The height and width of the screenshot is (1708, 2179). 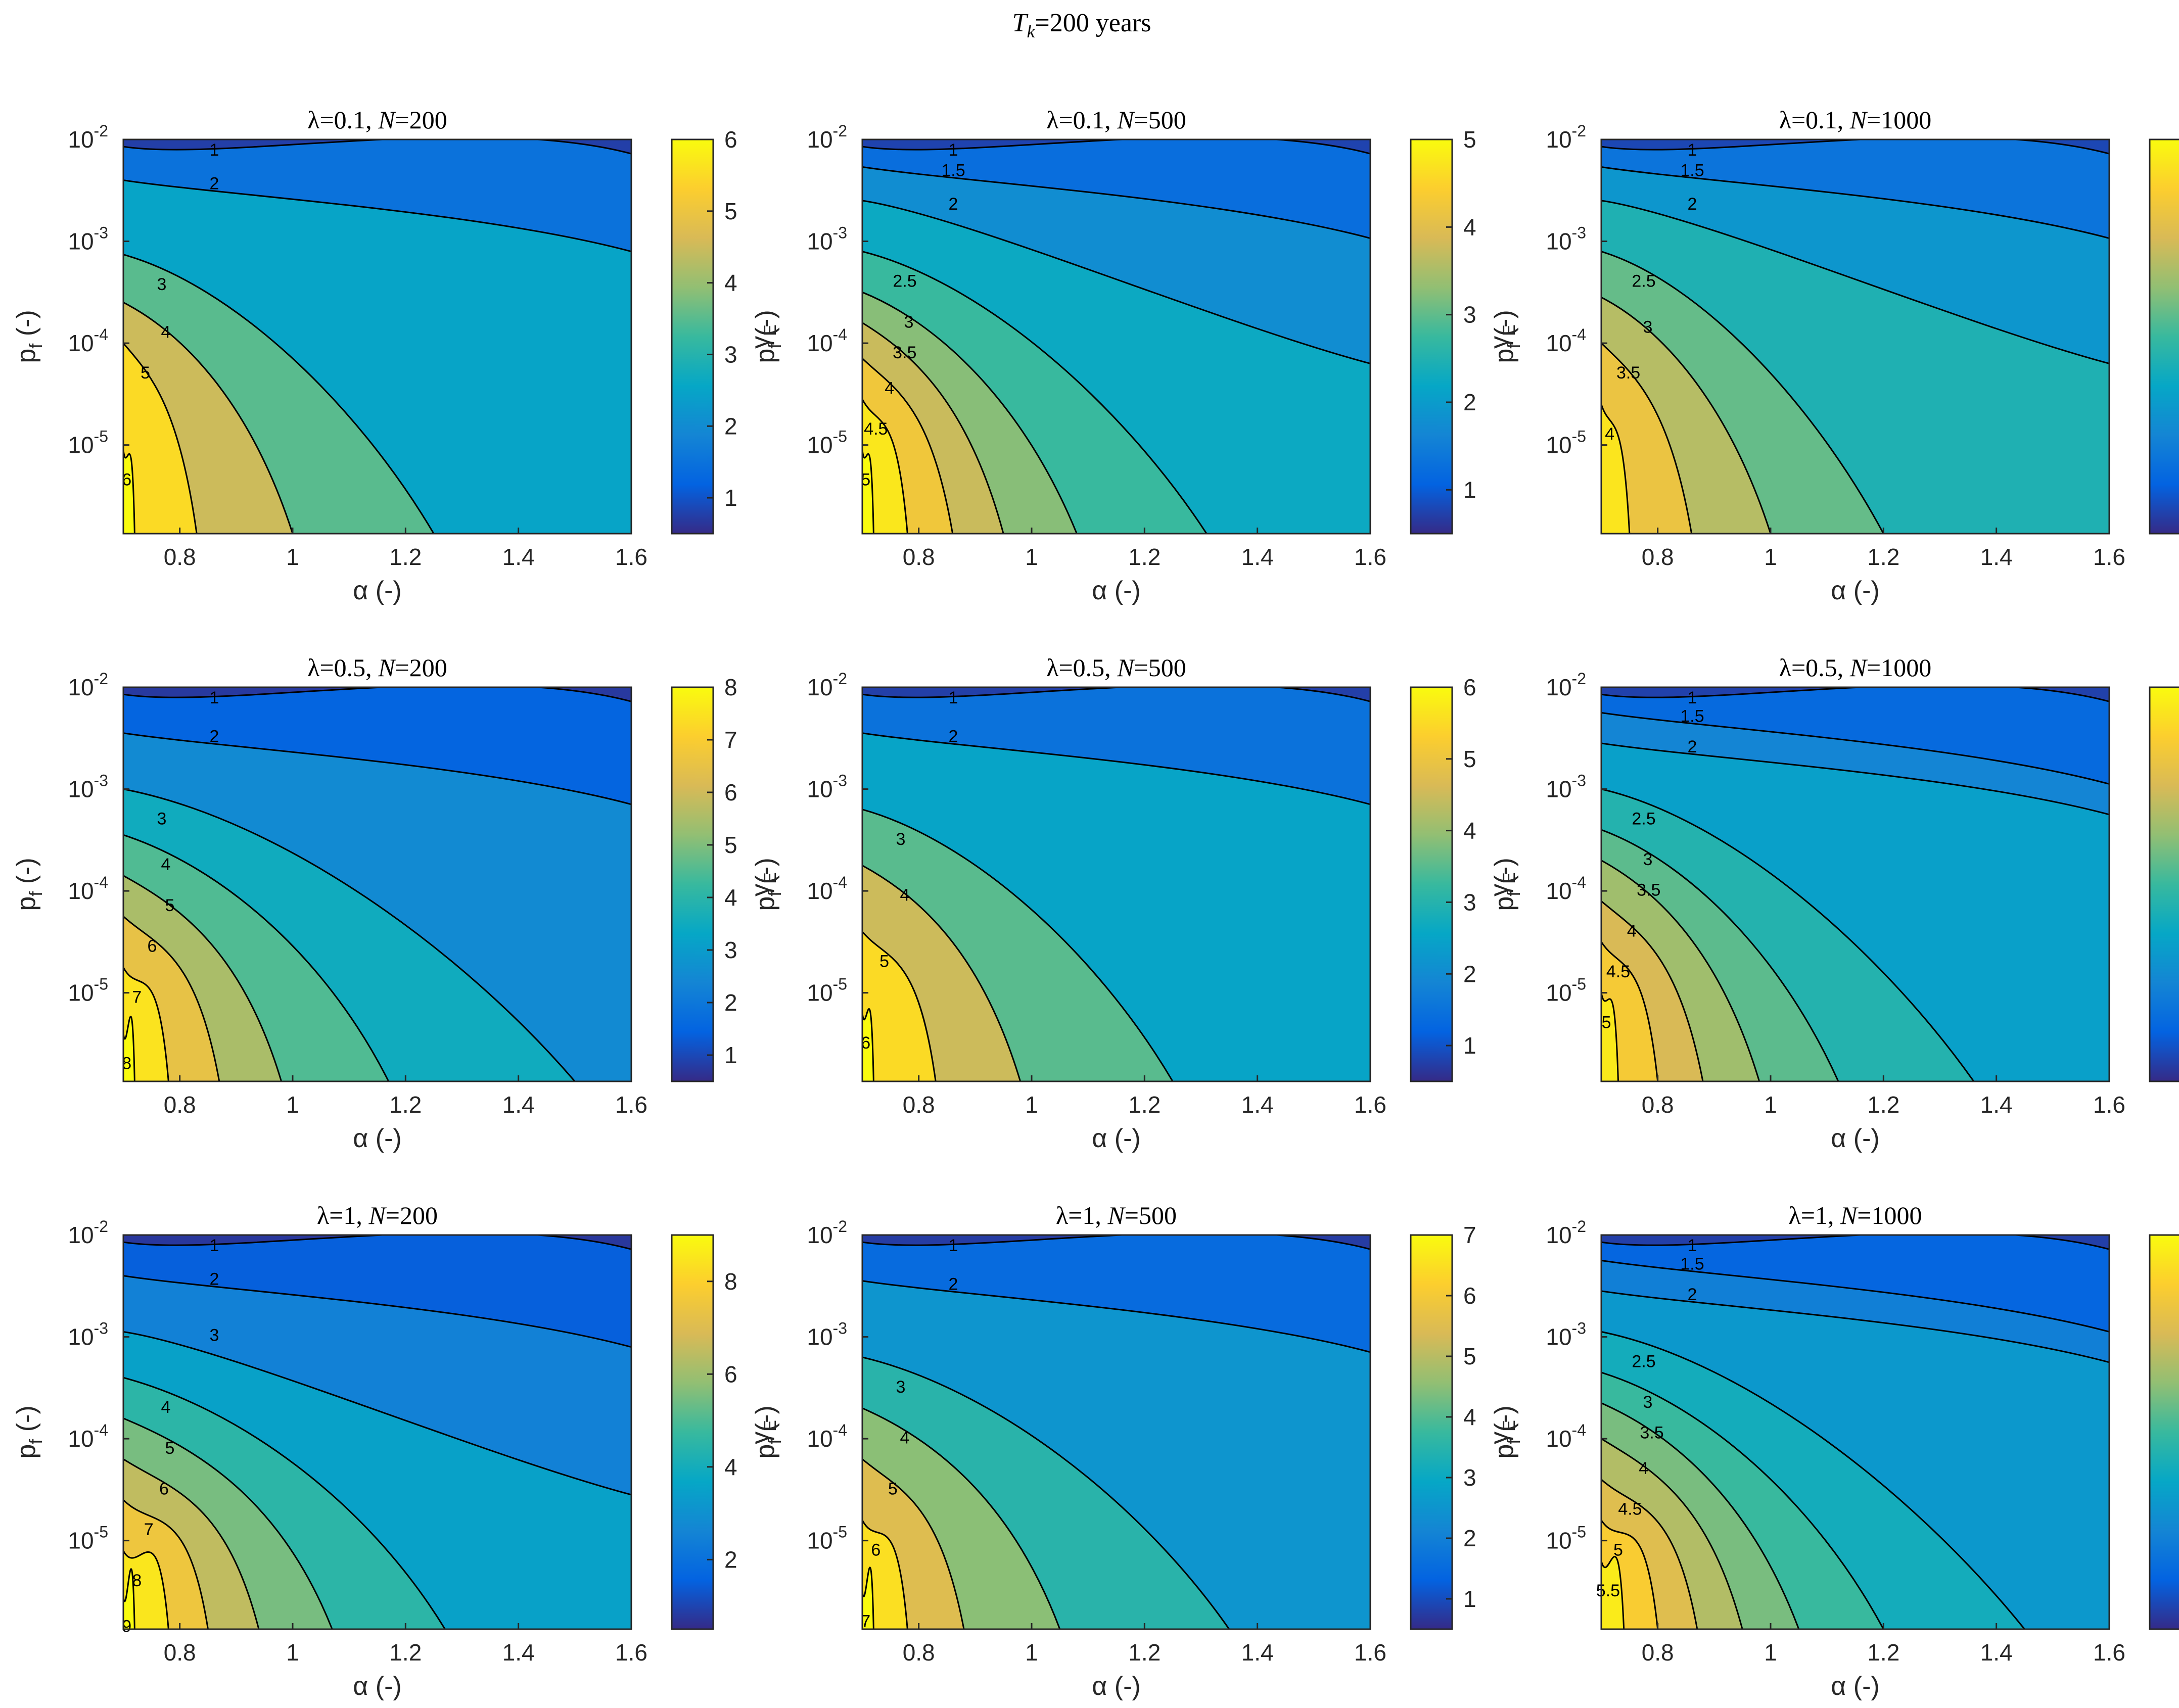 I want to click on contour-line-2.5, so click(x=1035, y=392).